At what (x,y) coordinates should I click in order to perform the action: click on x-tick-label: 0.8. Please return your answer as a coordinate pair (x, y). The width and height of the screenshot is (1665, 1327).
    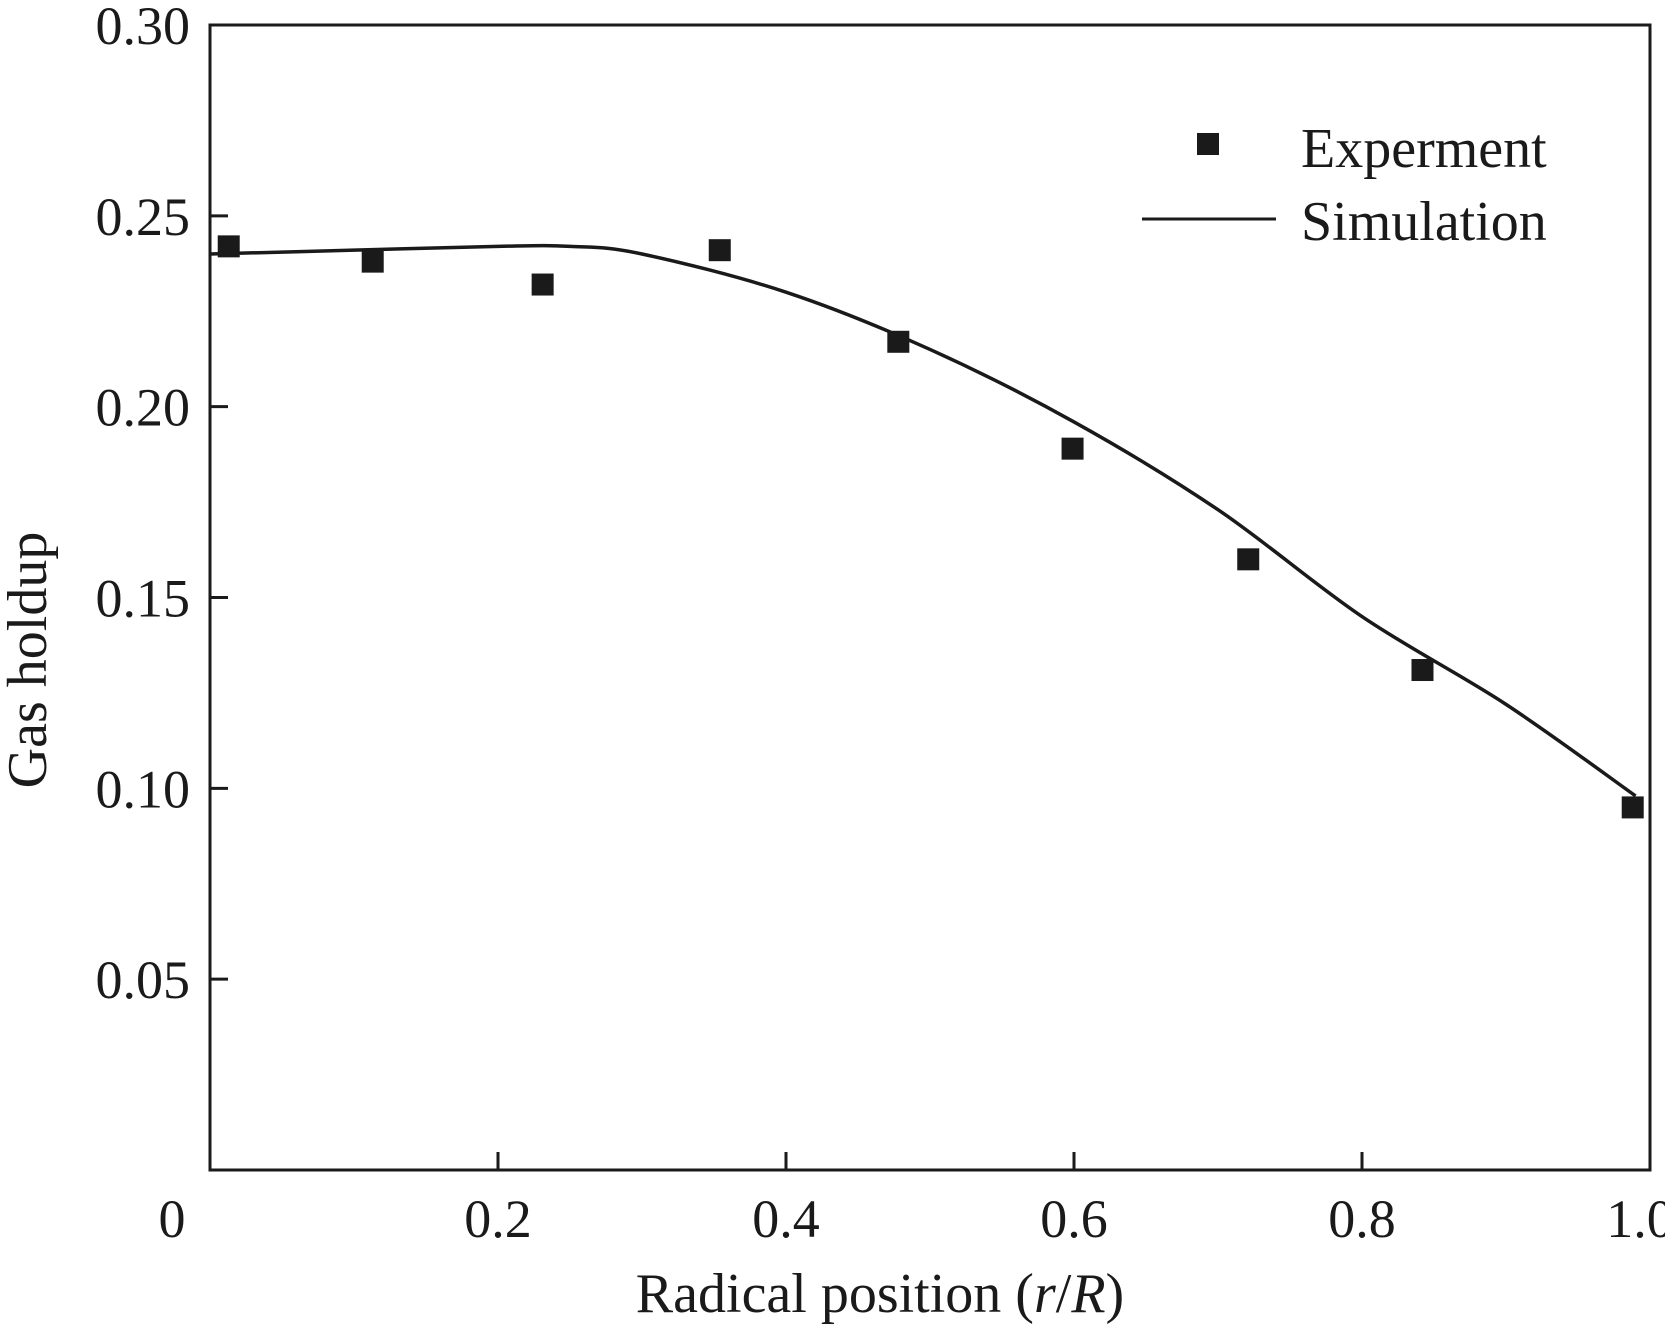
    Looking at the image, I should click on (1362, 1219).